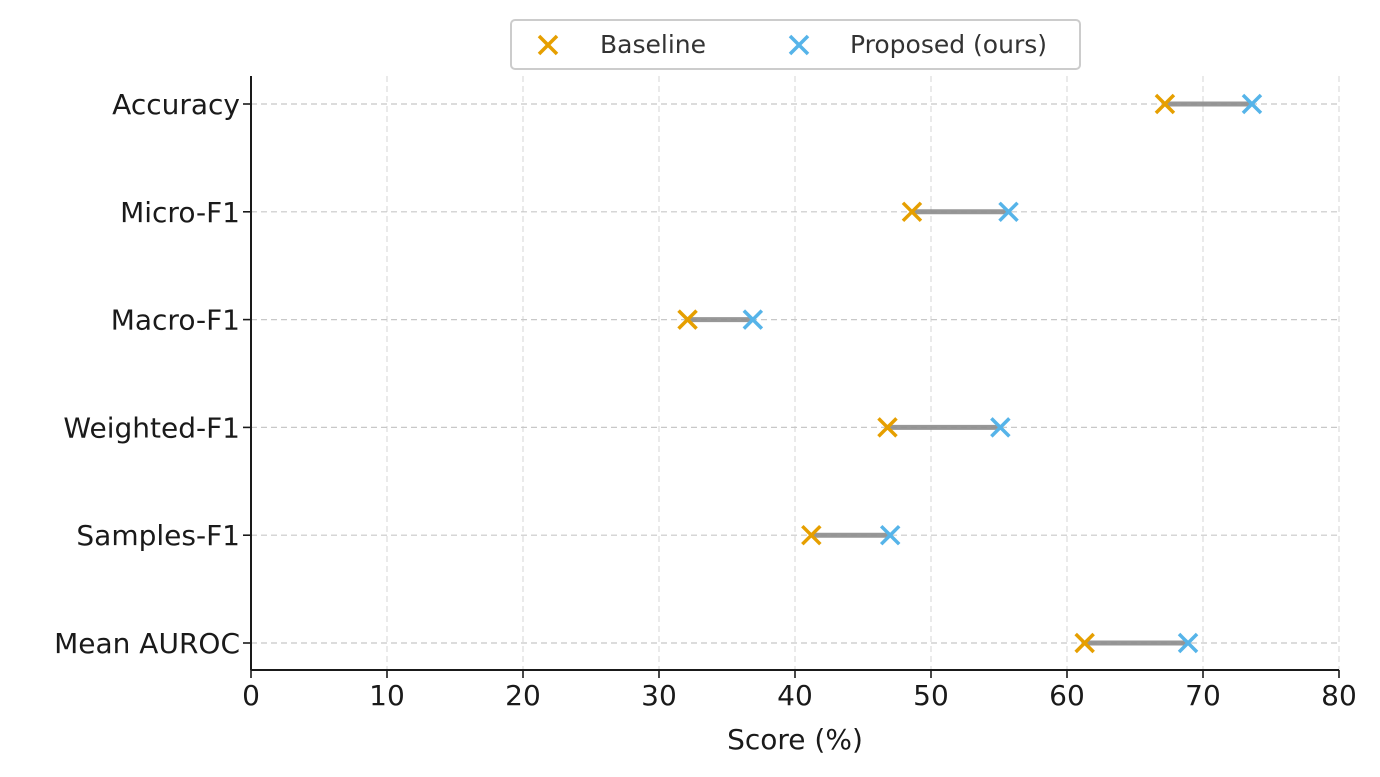  I want to click on legend: Baseline Proposed (ours), so click(795, 44).